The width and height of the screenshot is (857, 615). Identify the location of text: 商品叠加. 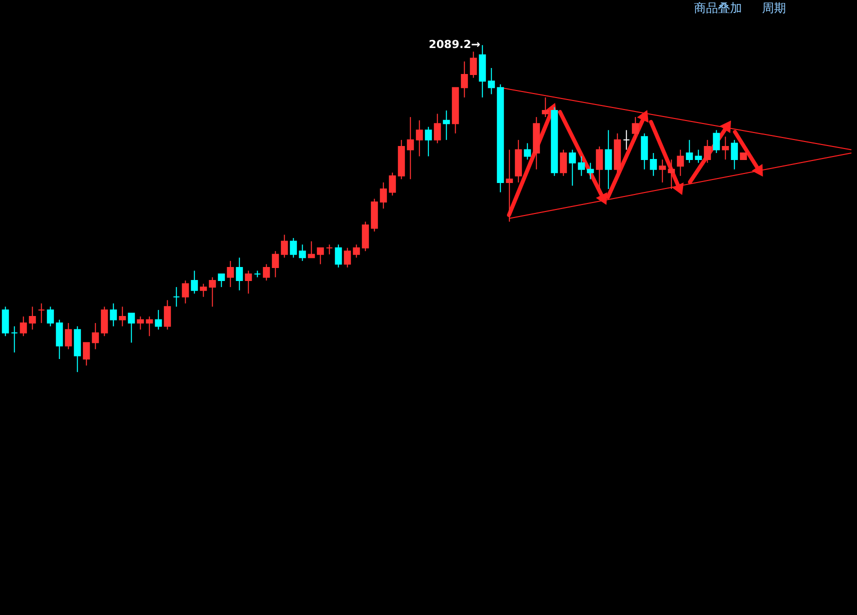
(718, 8).